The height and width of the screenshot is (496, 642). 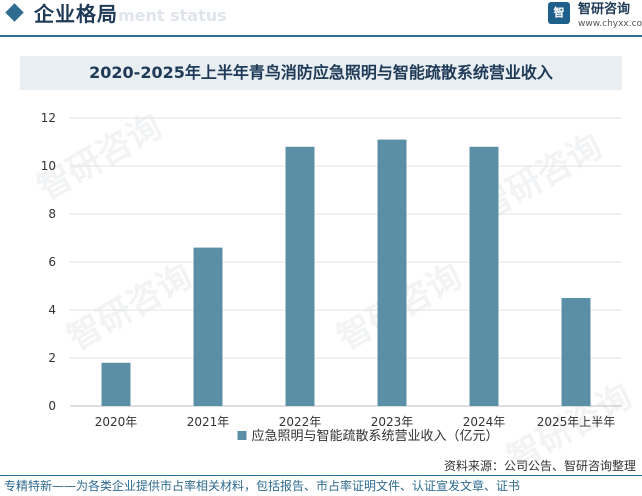 I want to click on brand-url: www.chyxx.com, so click(x=610, y=24).